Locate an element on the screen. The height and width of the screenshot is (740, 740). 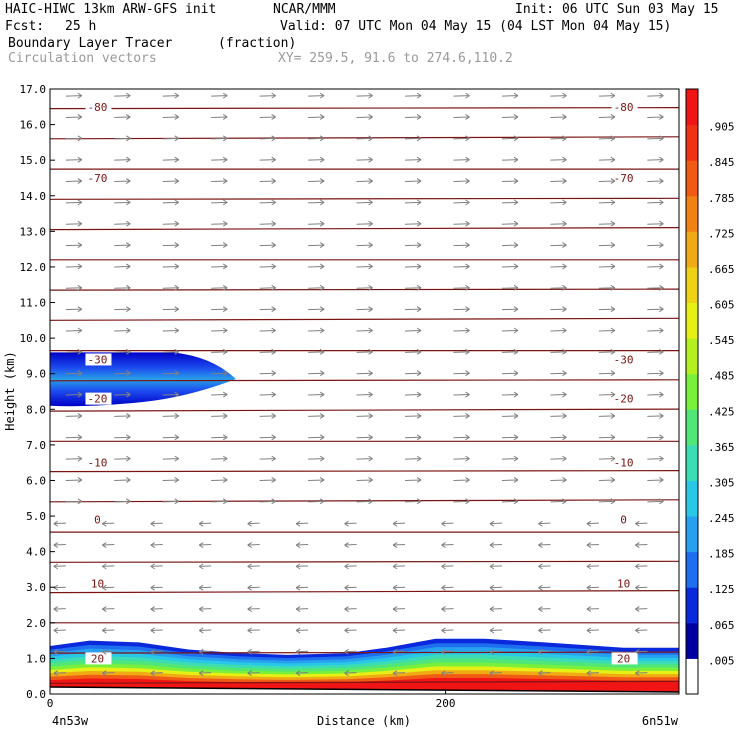
isotherm-line is located at coordinates (364, 319).